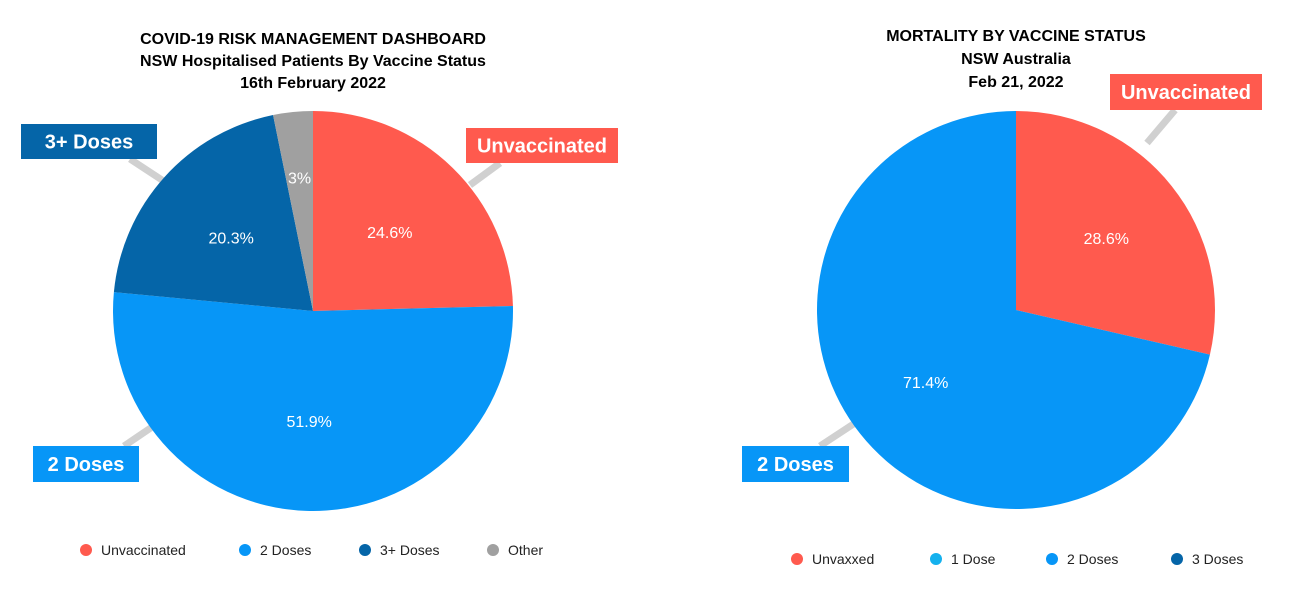 This screenshot has height=598, width=1289. What do you see at coordinates (1016, 36) in the screenshot?
I see `chart-title: MORTALITY BY VACCINE STATUS` at bounding box center [1016, 36].